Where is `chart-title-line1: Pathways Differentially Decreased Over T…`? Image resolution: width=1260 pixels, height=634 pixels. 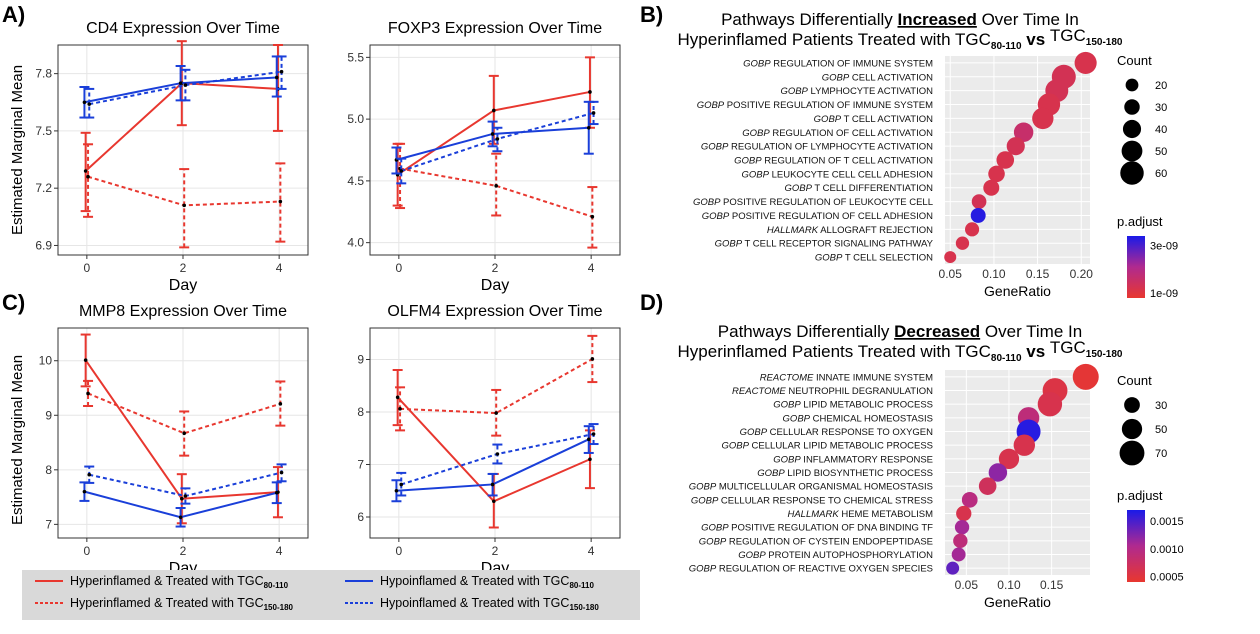 chart-title-line1: Pathways Differentially Decreased Over T… is located at coordinates (900, 331).